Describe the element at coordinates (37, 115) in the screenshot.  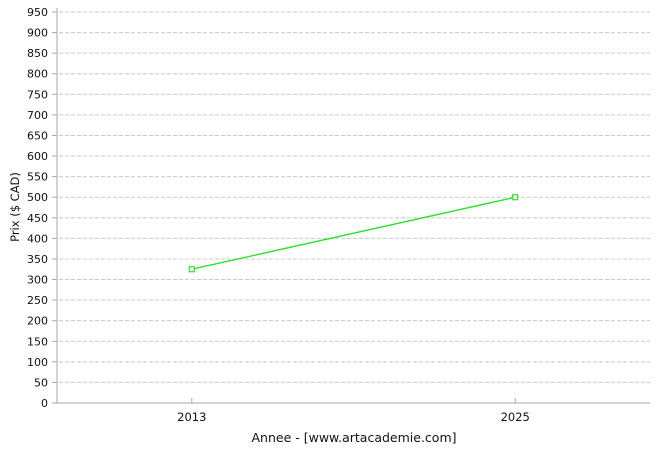
I see `y-tick-label: 700` at that location.